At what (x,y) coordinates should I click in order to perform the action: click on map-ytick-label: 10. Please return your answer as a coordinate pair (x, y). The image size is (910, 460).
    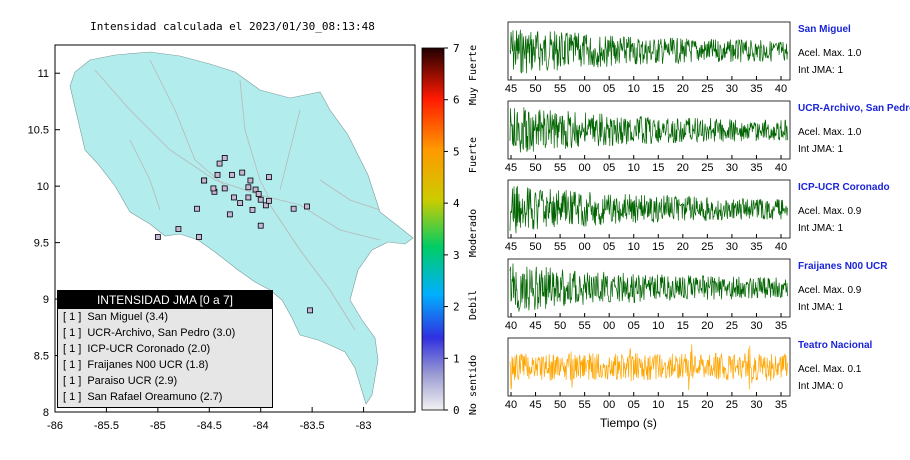
    Looking at the image, I should click on (43, 187).